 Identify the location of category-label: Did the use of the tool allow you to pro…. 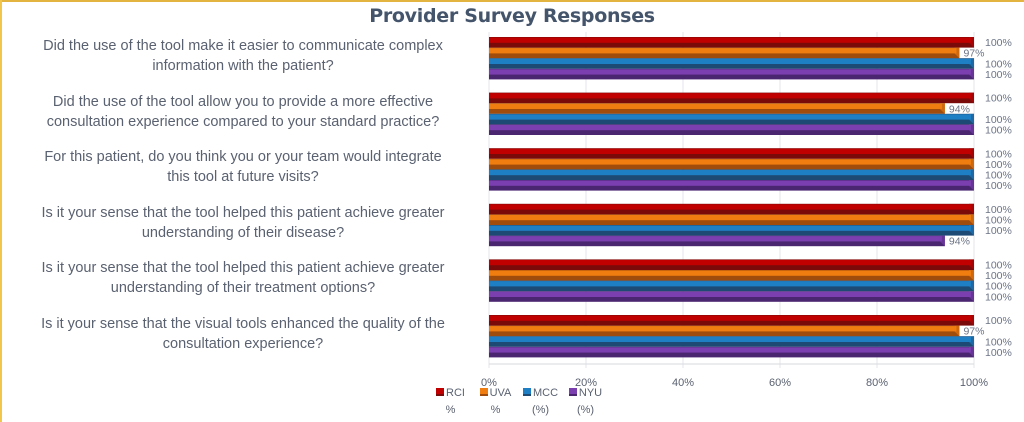
(243, 112).